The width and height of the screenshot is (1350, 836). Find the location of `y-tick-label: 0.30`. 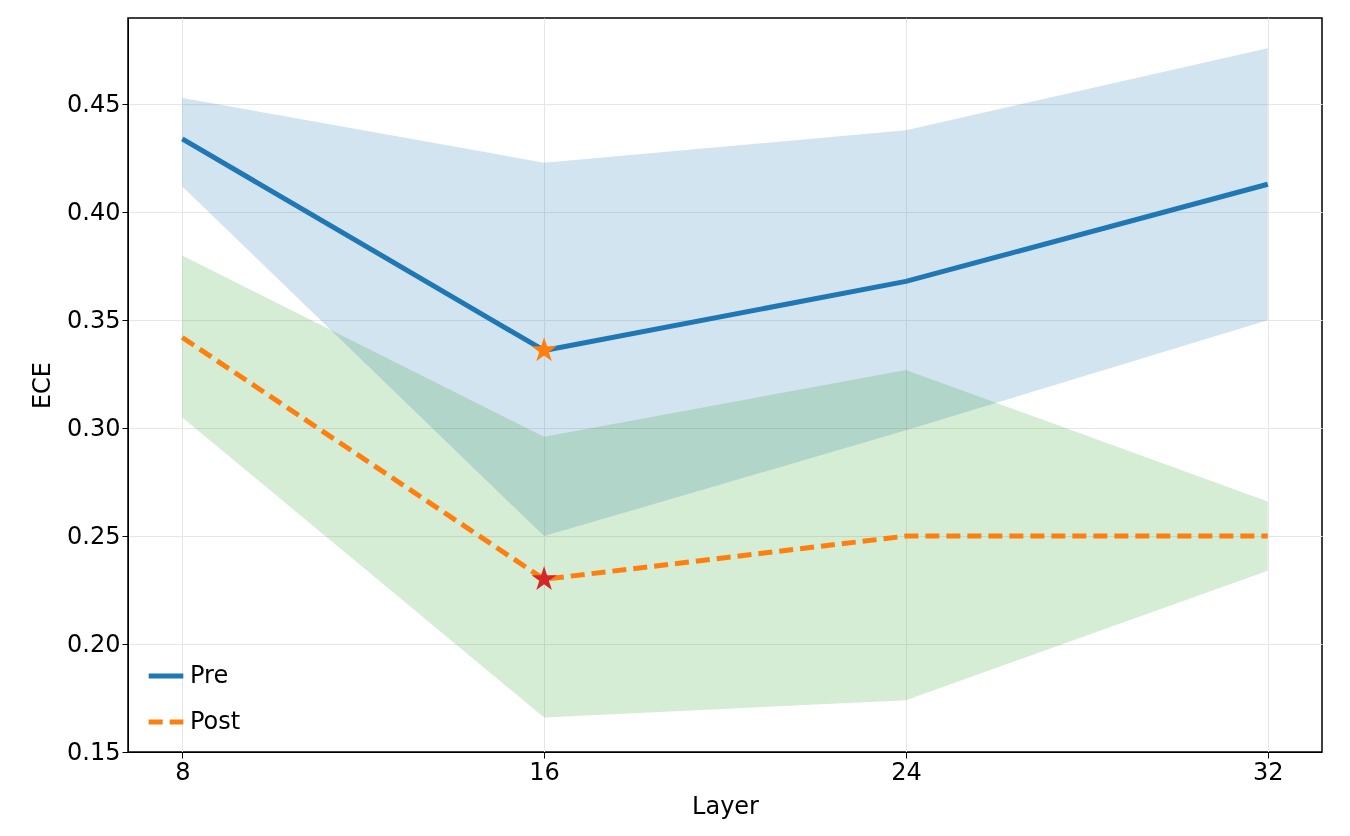

y-tick-label: 0.30 is located at coordinates (94, 427).